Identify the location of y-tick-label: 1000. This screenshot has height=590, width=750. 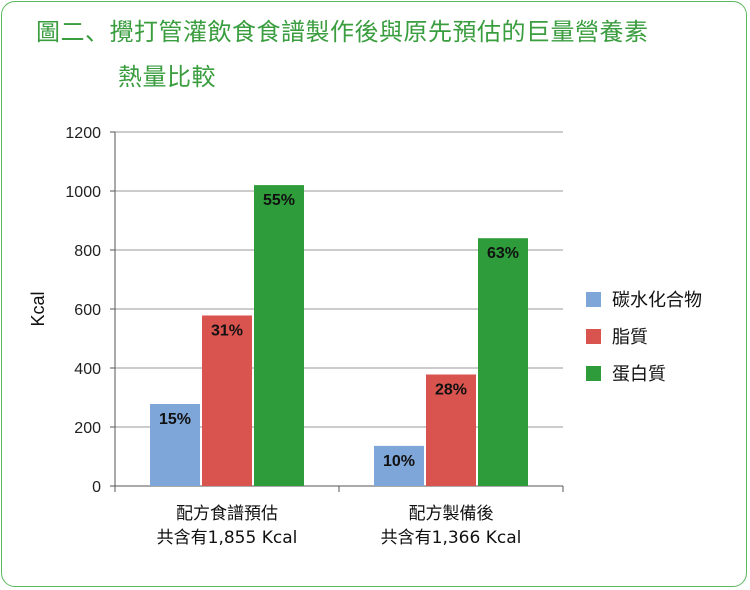
(83, 192).